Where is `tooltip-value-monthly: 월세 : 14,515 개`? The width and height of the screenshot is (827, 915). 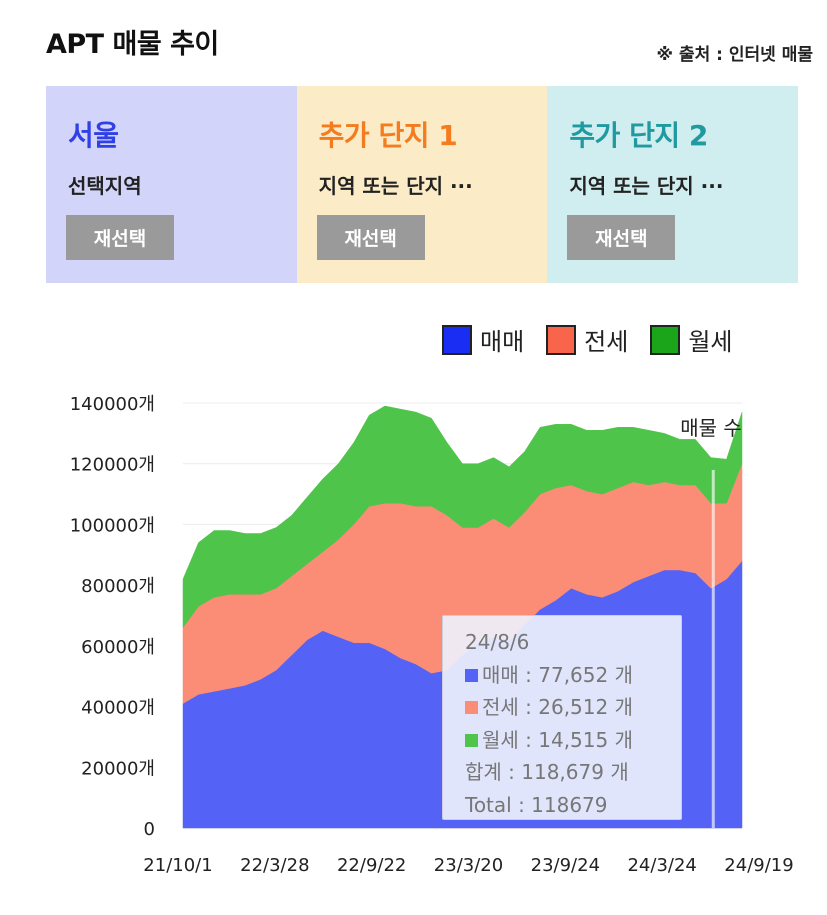
tooltip-value-monthly: 월세 : 14,515 개 is located at coordinates (557, 739).